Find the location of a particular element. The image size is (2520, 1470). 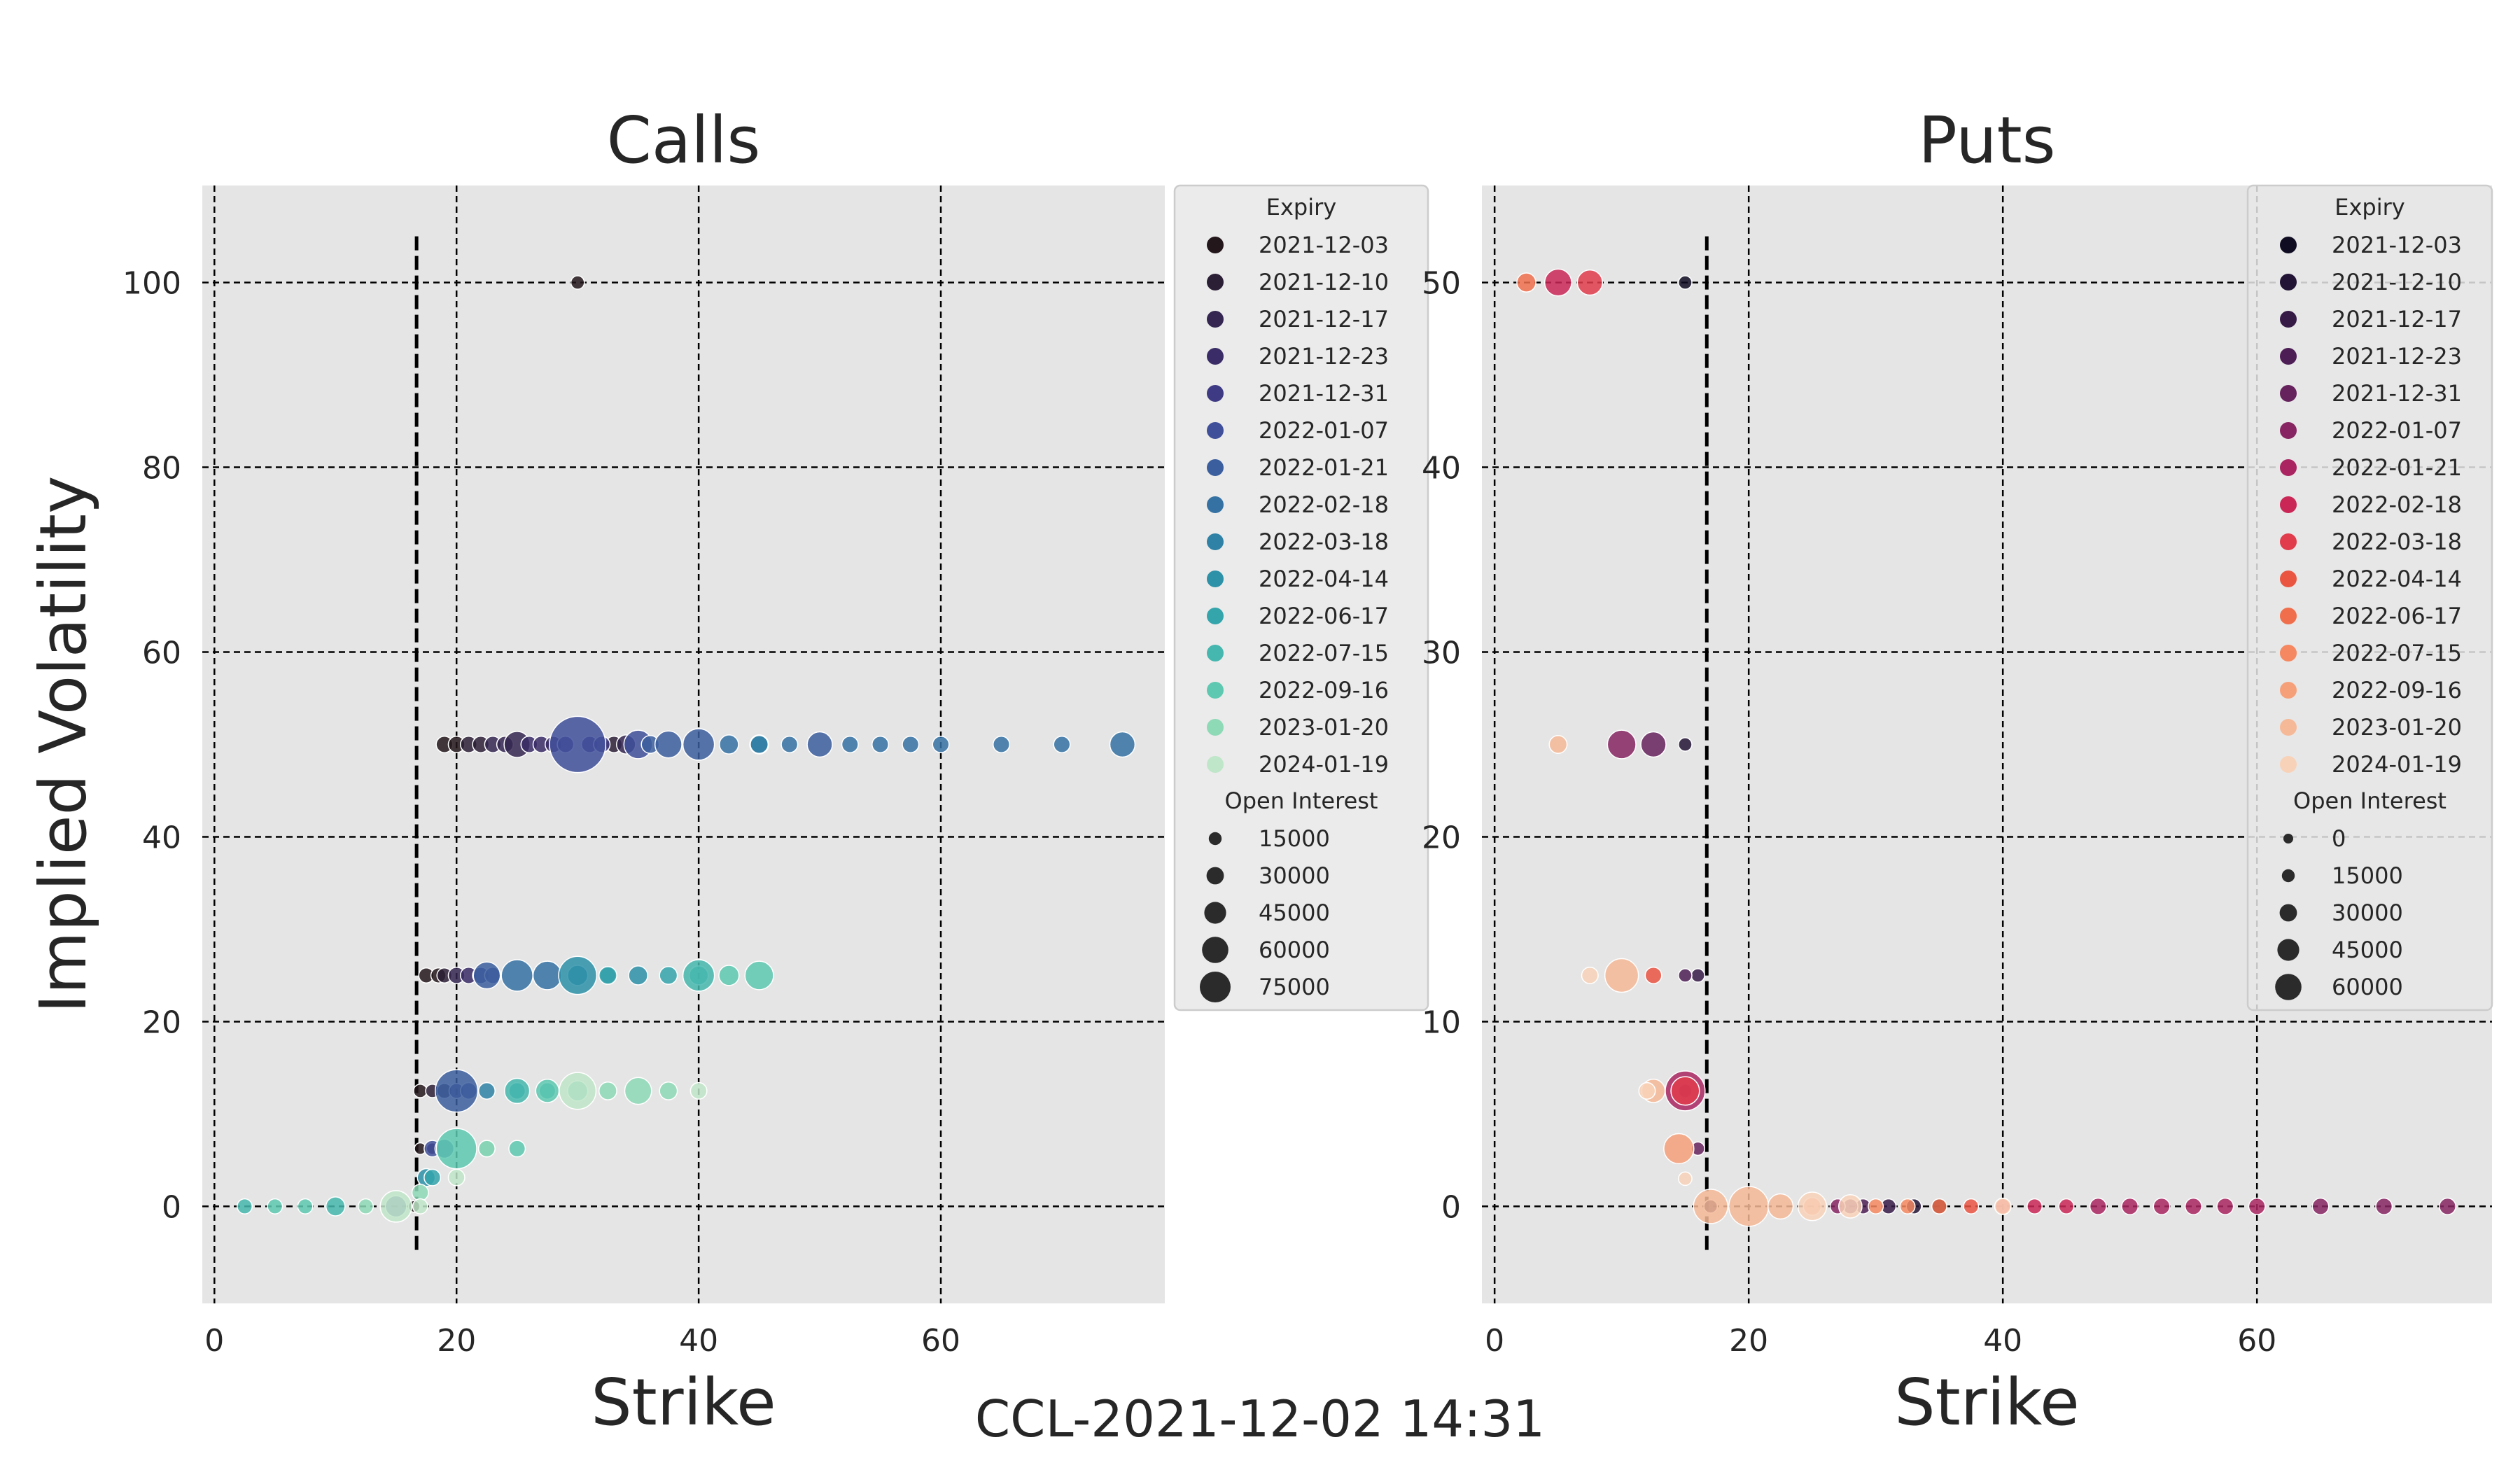

legend-label: 75000 is located at coordinates (1294, 987).